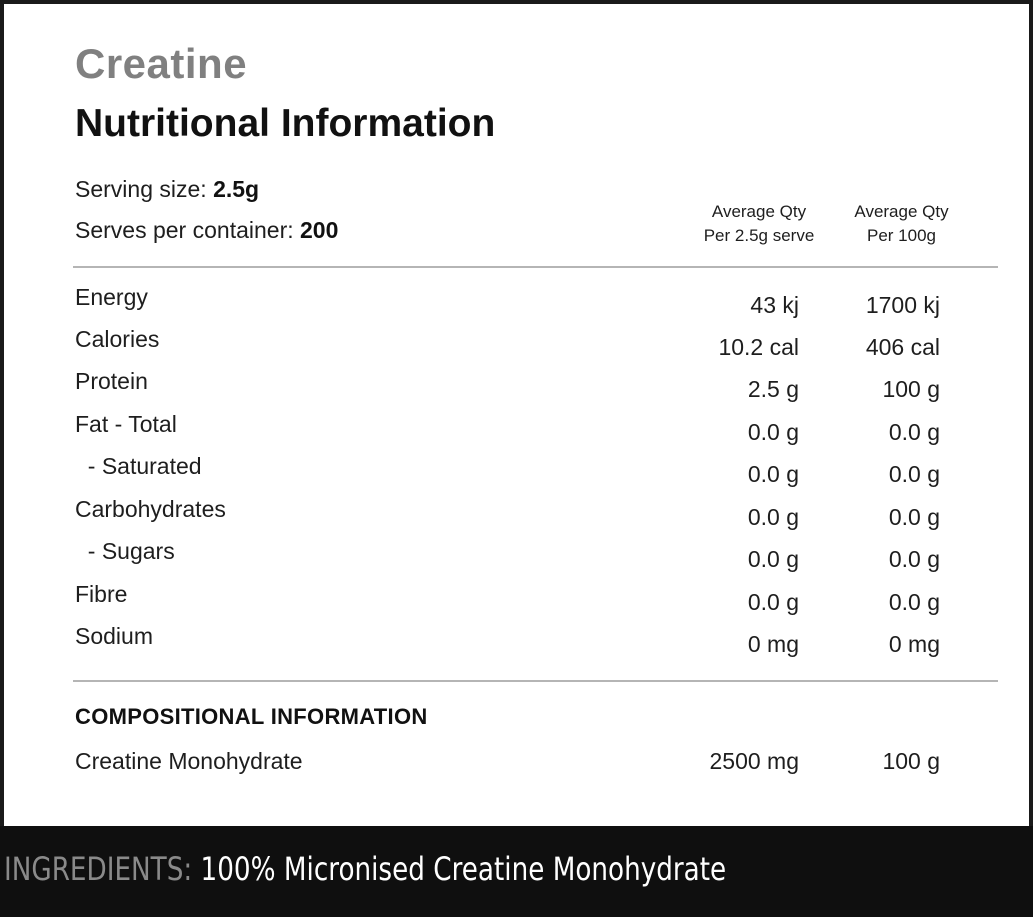 This screenshot has width=1033, height=917. Describe the element at coordinates (516, 517) in the screenshot. I see `nutrient-row: Carbohydrates 0.0 g 0.0 g` at that location.